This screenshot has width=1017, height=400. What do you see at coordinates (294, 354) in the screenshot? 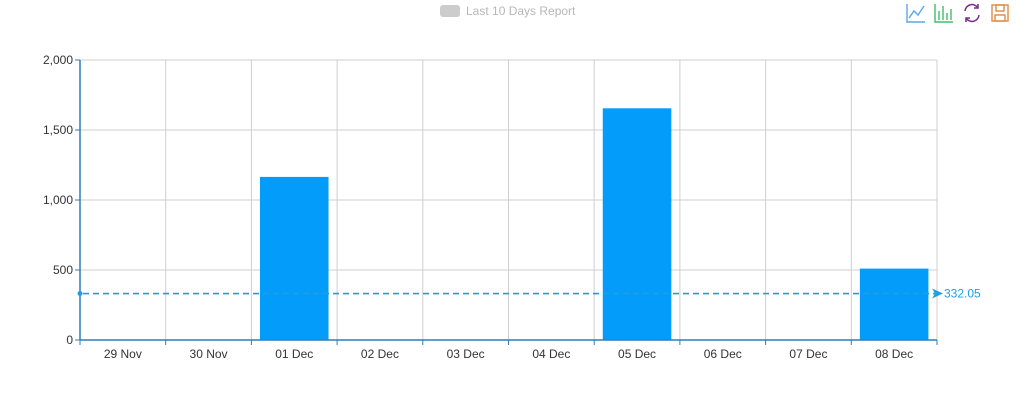
I see `x-tick-label: 01 Dec` at bounding box center [294, 354].